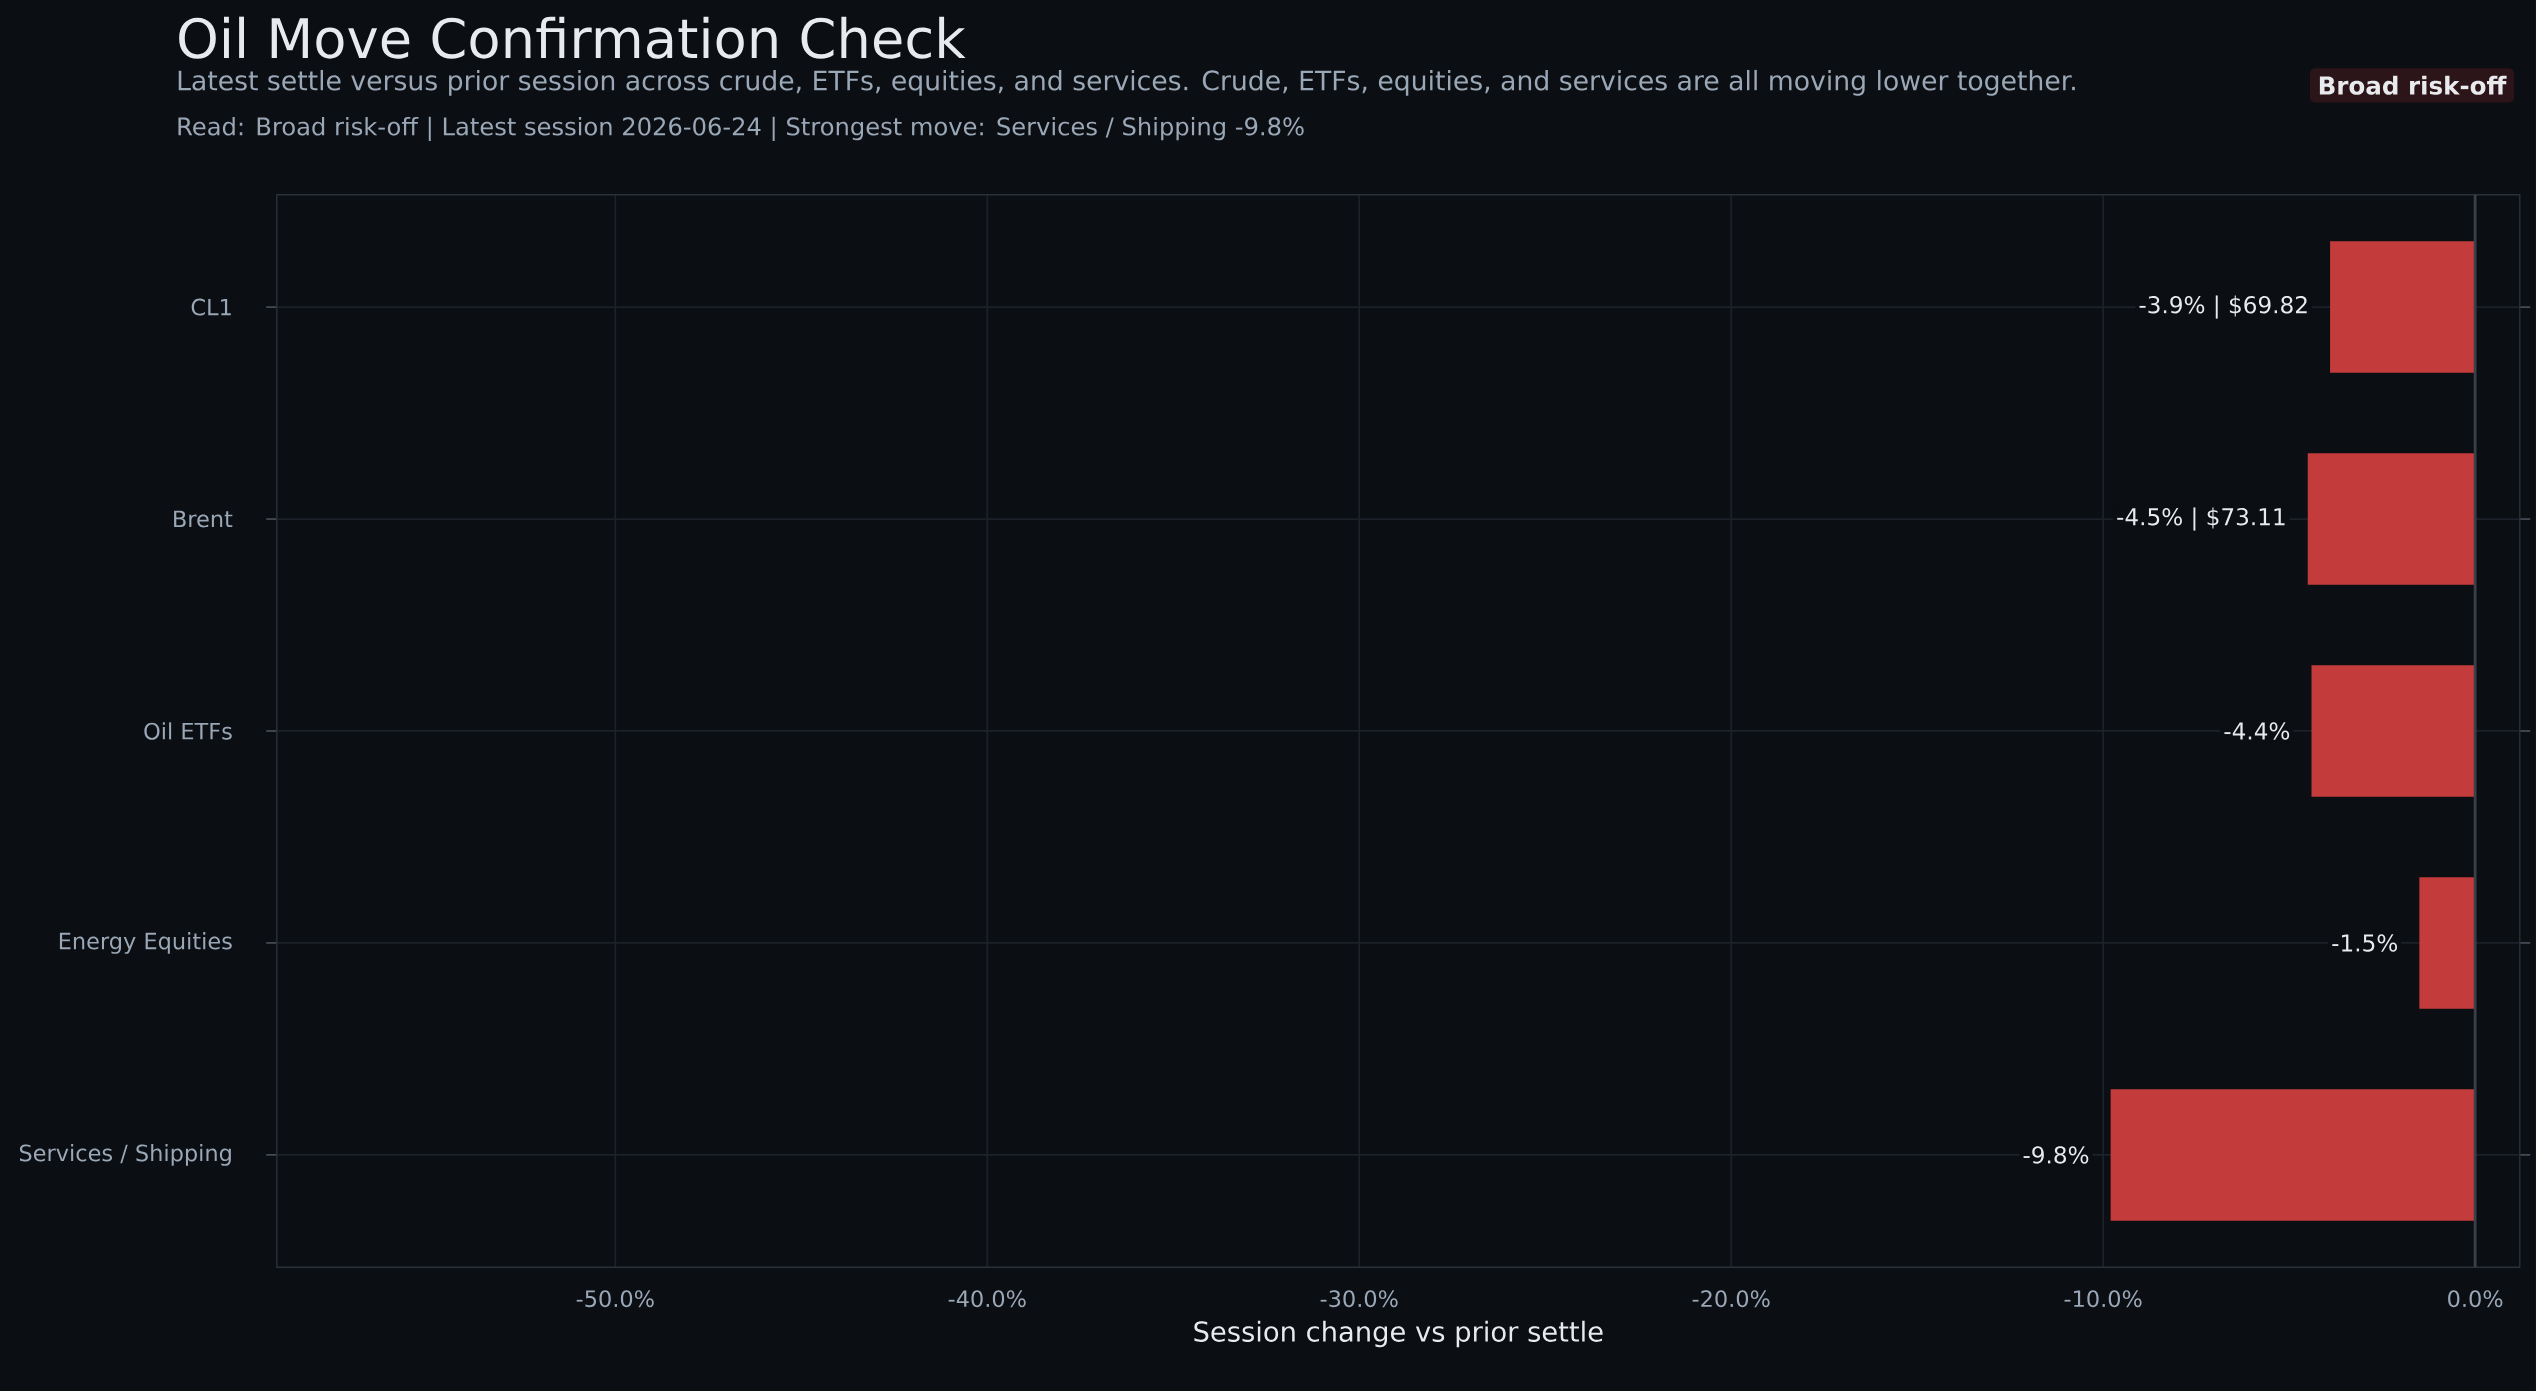 The image size is (2536, 1391). I want to click on text: Broad risk-off, so click(2413, 85).